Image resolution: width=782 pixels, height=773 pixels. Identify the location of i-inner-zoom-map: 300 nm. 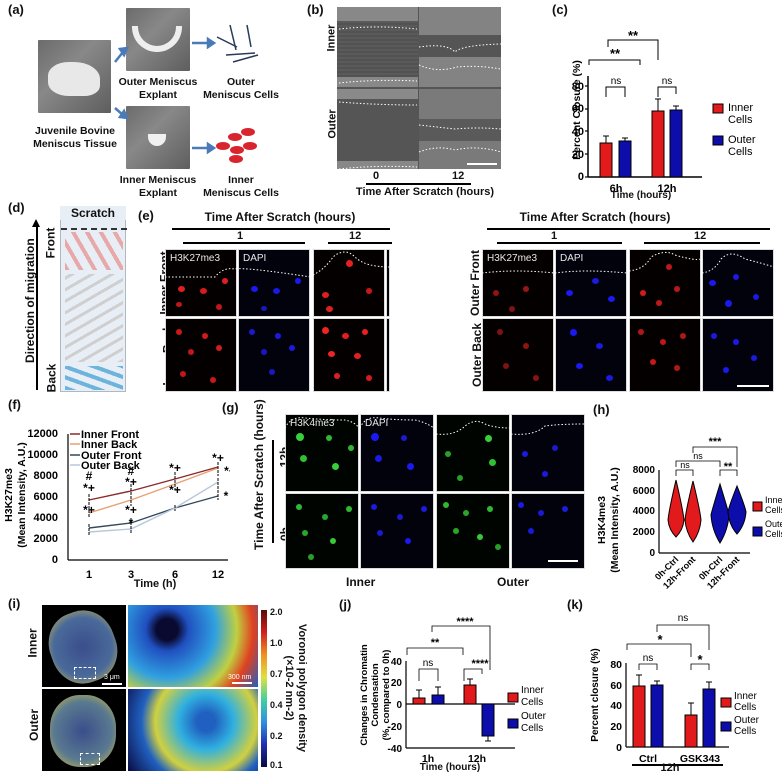
(193, 646).